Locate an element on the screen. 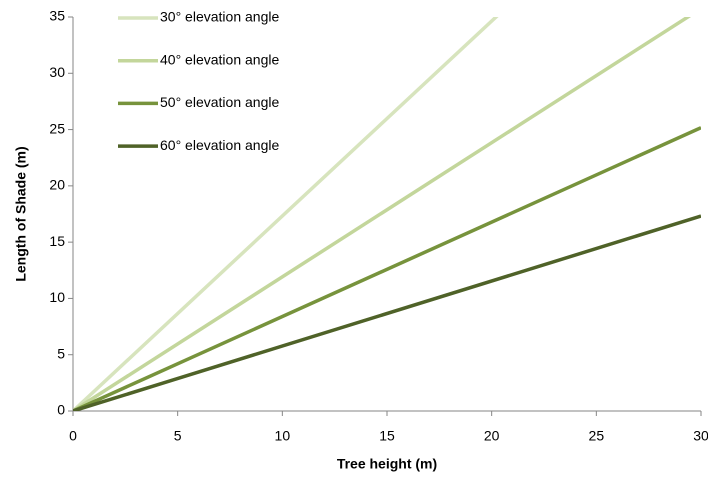 This screenshot has width=708, height=477. y-tick-label: 5 is located at coordinates (61, 353).